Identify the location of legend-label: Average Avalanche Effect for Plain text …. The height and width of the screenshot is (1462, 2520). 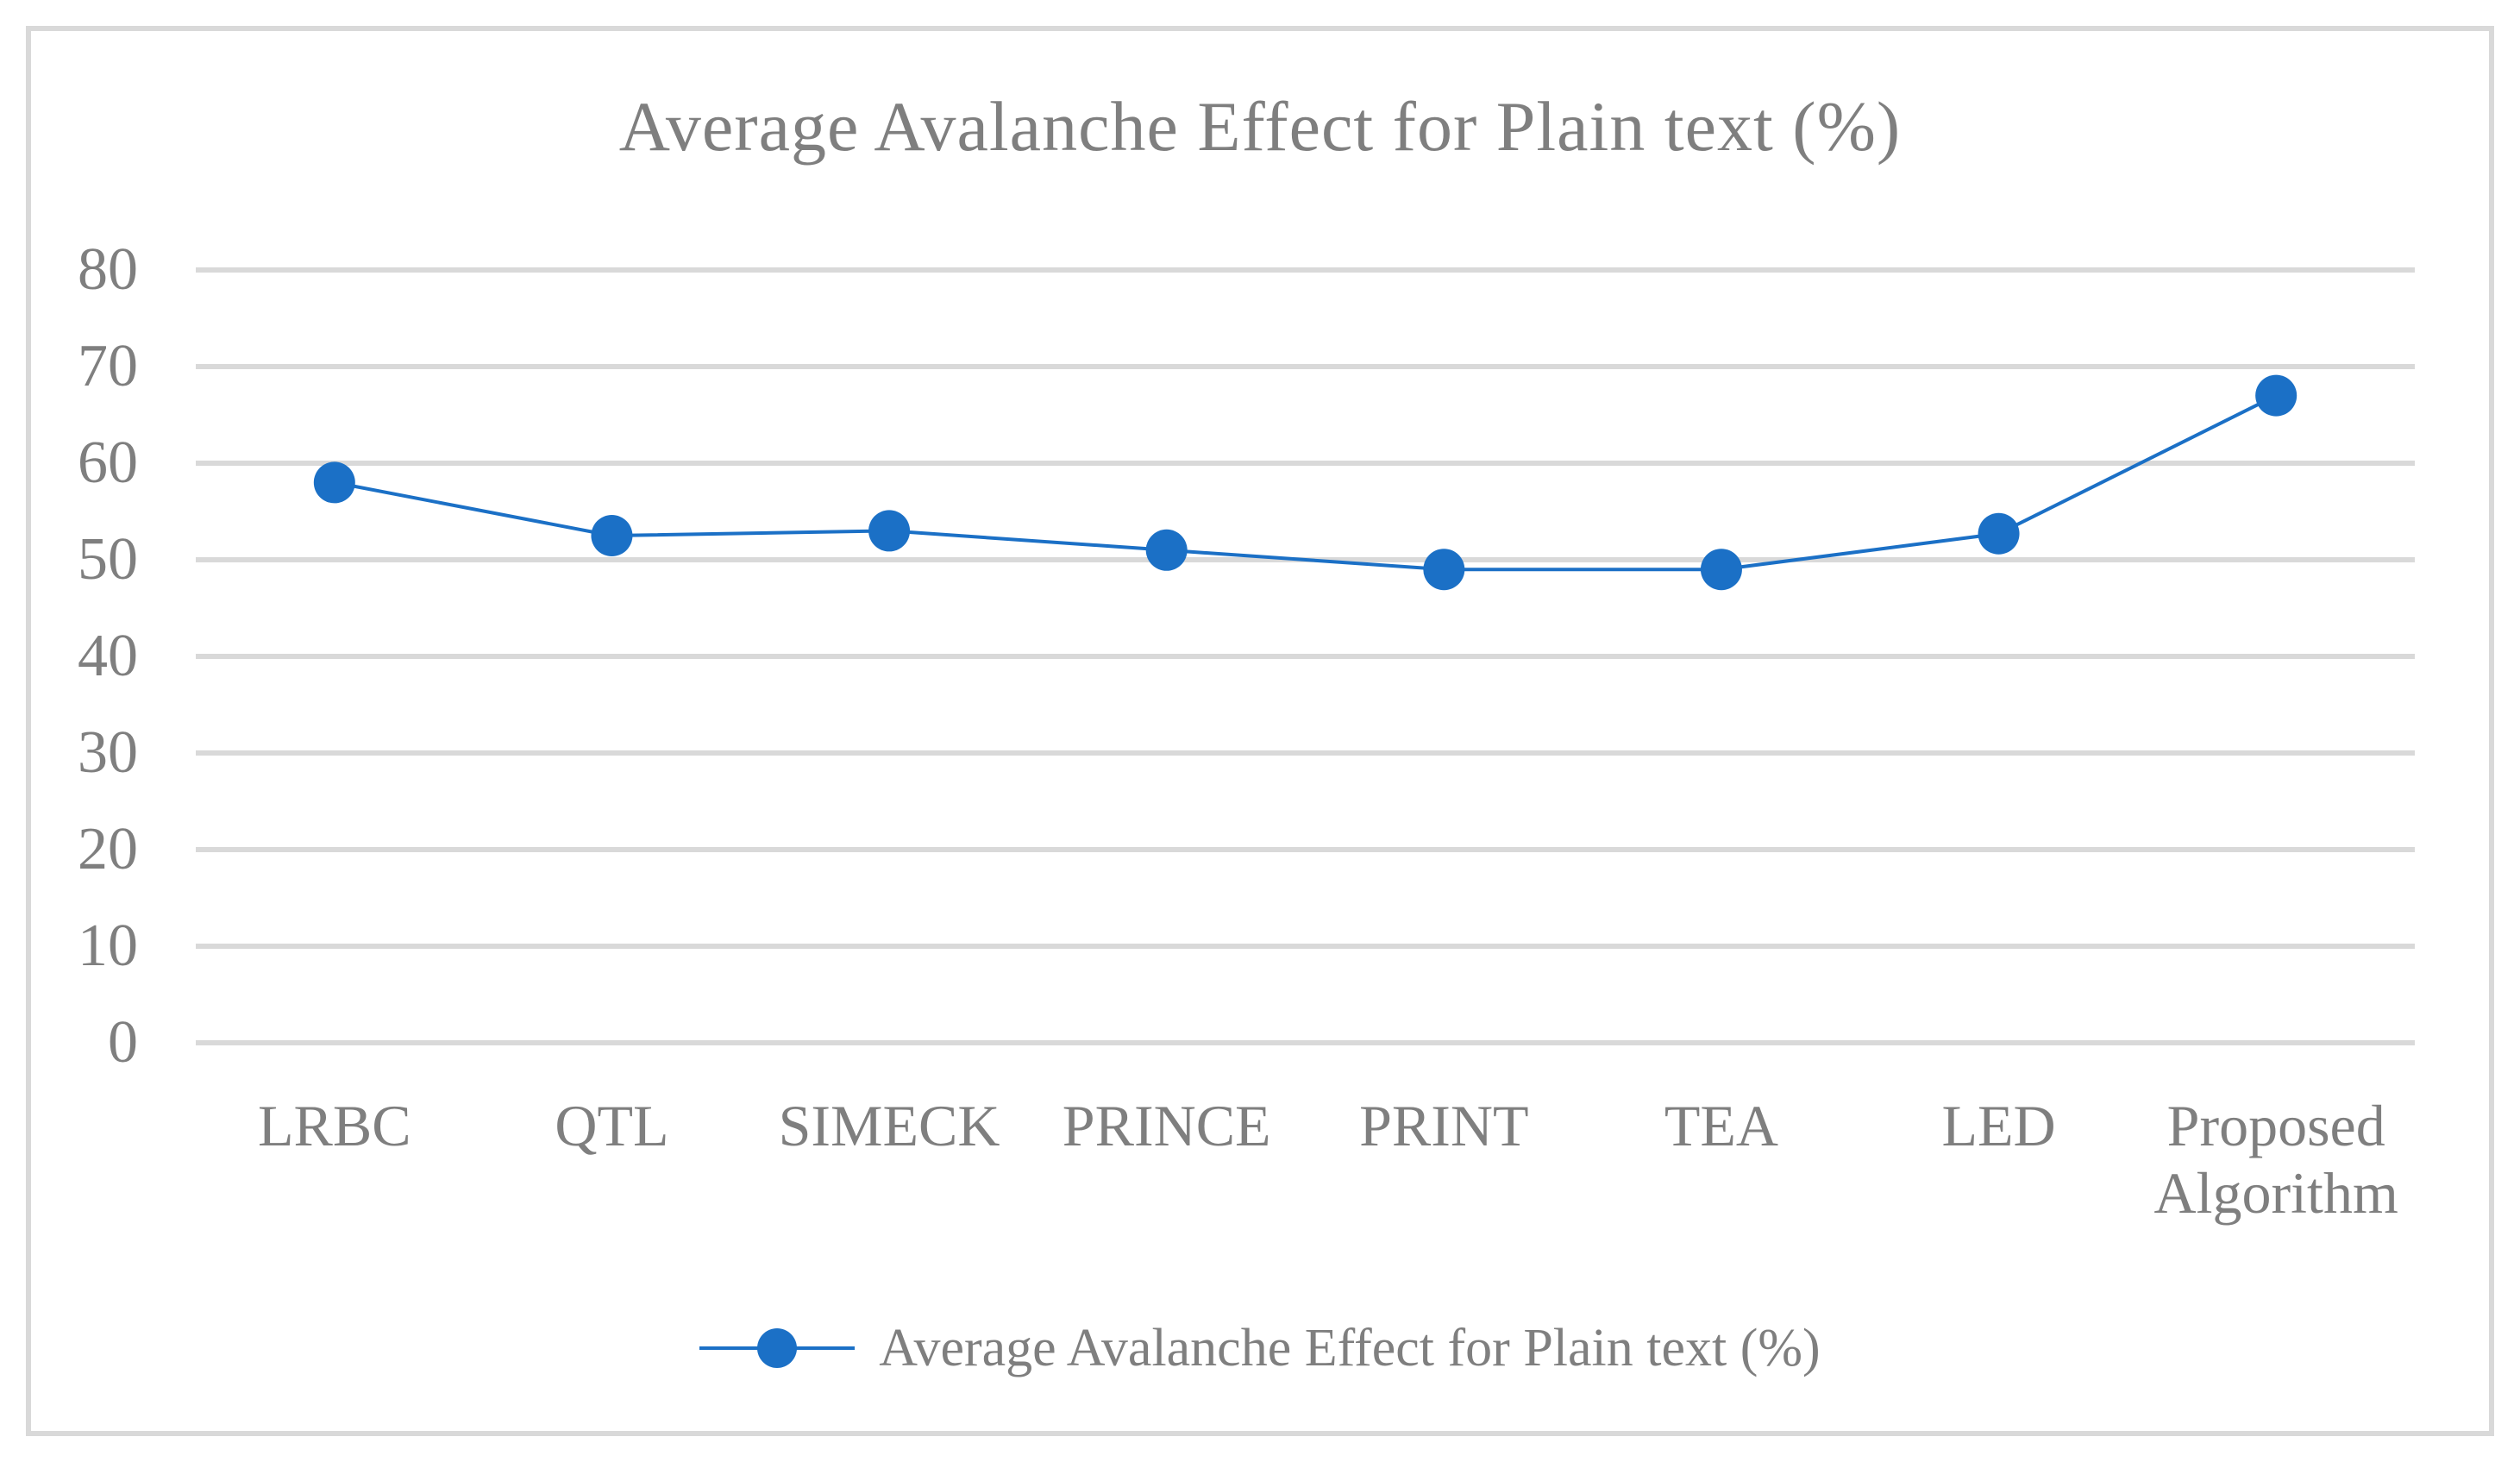
(1350, 1347).